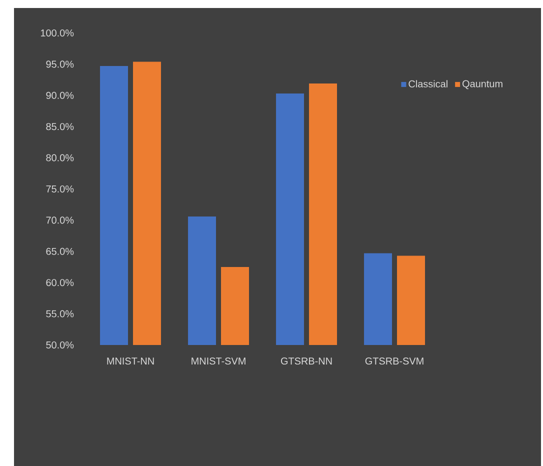 The image size is (543, 466). What do you see at coordinates (60, 314) in the screenshot?
I see `y-tick-label: 55.0%` at bounding box center [60, 314].